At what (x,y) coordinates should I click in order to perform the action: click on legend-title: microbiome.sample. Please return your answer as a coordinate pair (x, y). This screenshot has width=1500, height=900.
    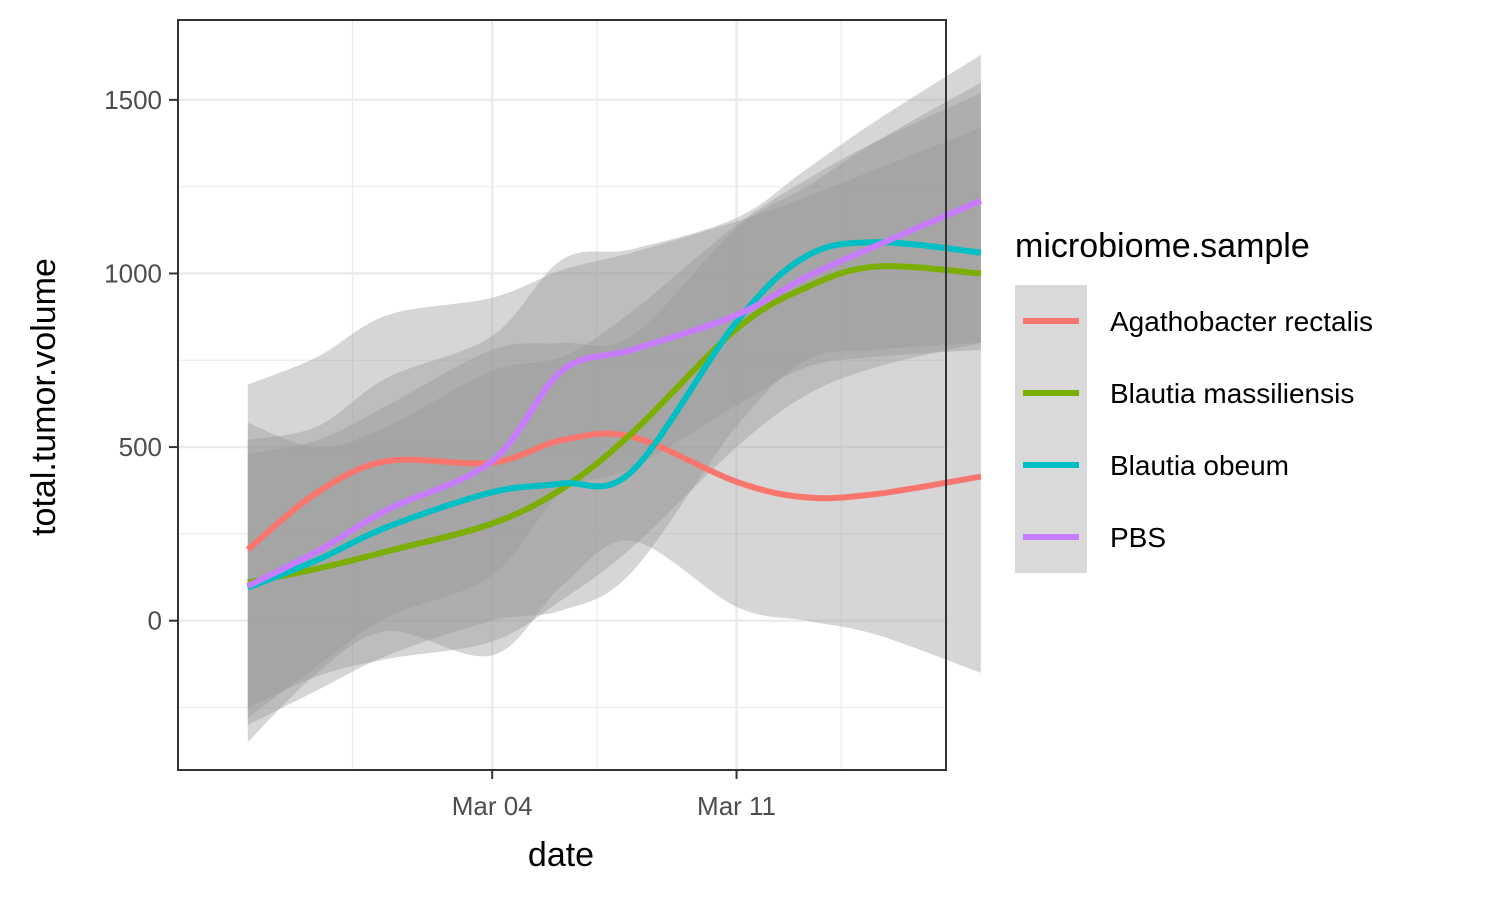
    Looking at the image, I should click on (1162, 246).